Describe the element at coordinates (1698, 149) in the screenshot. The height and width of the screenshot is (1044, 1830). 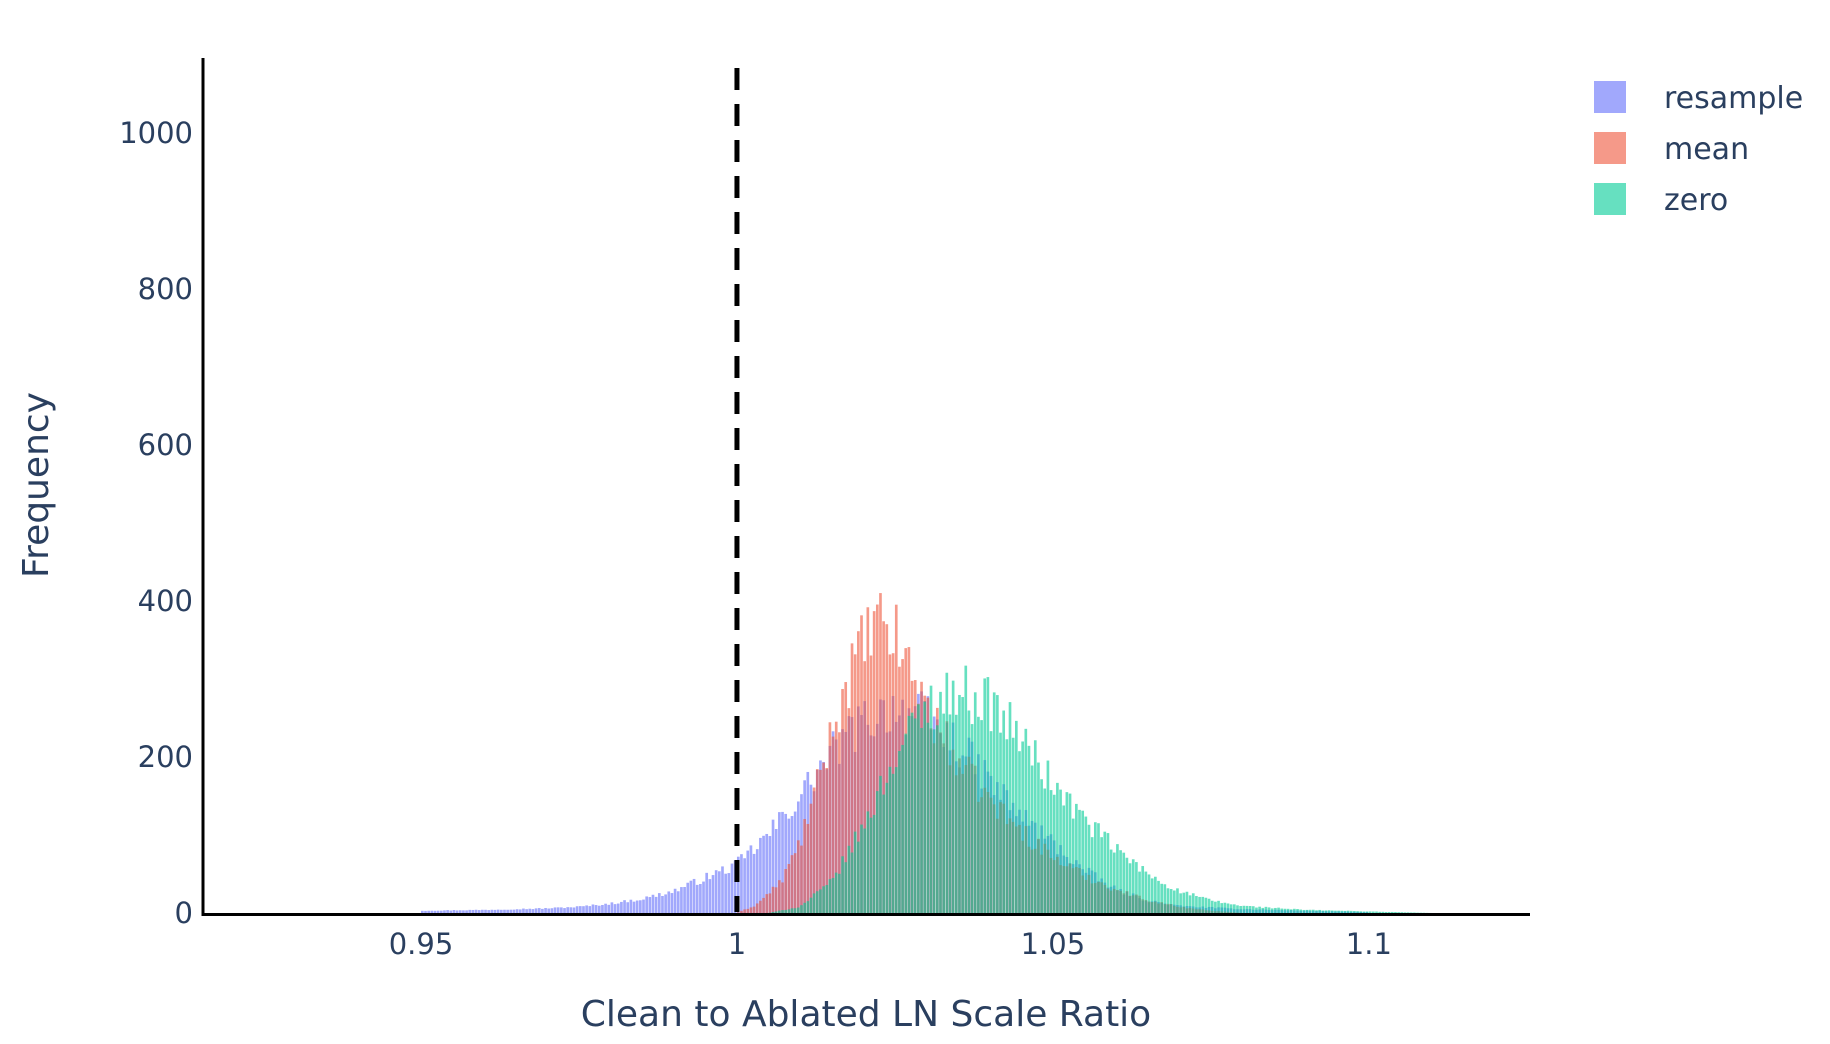
I see `legend: resample mean zero` at that location.